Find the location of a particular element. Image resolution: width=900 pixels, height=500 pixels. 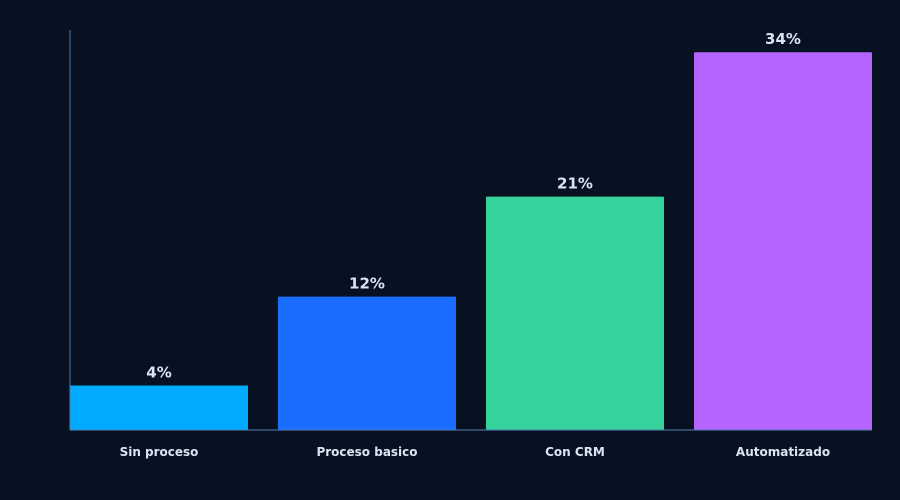

category-label-proceso-basico: Proceso basico is located at coordinates (366, 452).